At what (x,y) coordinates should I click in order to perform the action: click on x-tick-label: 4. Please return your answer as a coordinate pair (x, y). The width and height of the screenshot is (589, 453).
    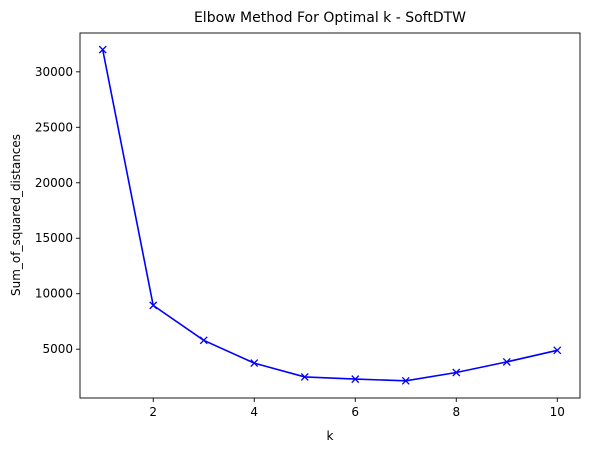
    Looking at the image, I should click on (254, 412).